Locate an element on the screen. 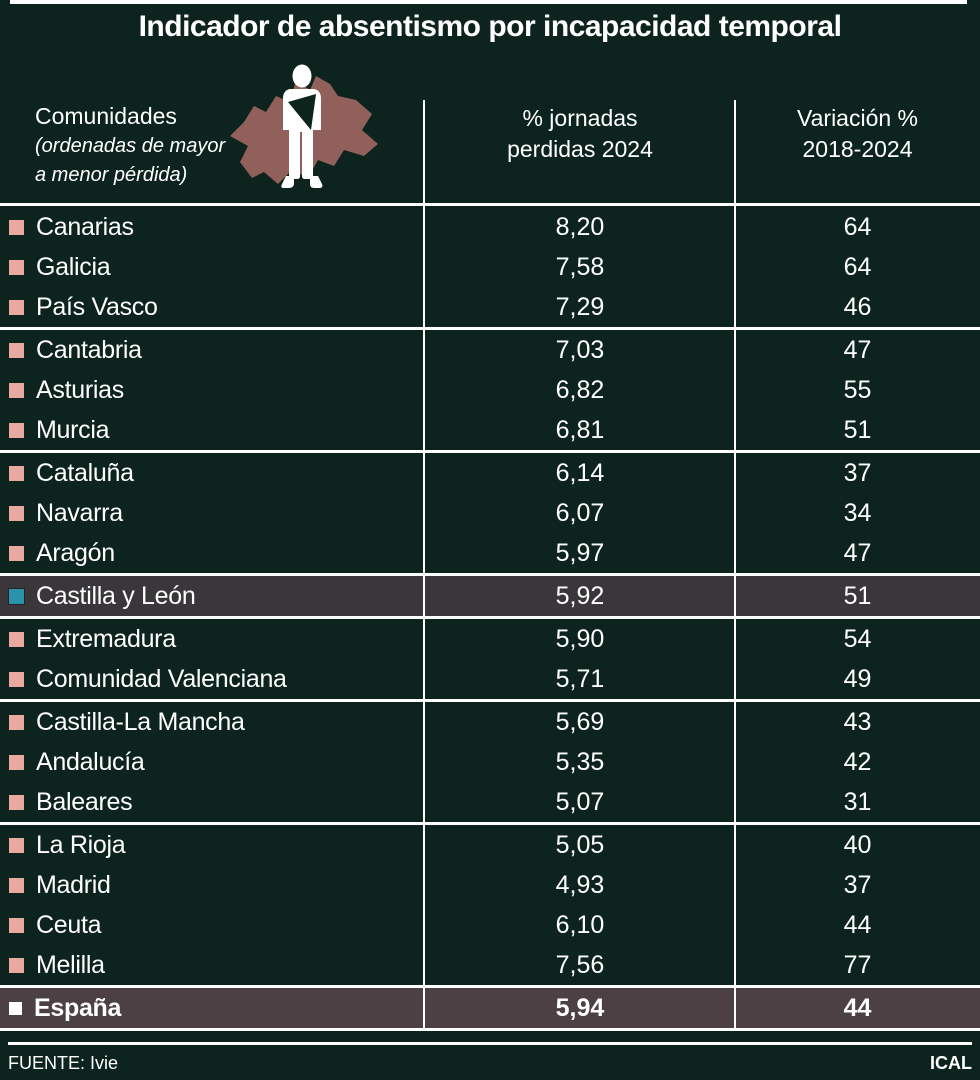  community-cell: Cataluña is located at coordinates (212, 473).